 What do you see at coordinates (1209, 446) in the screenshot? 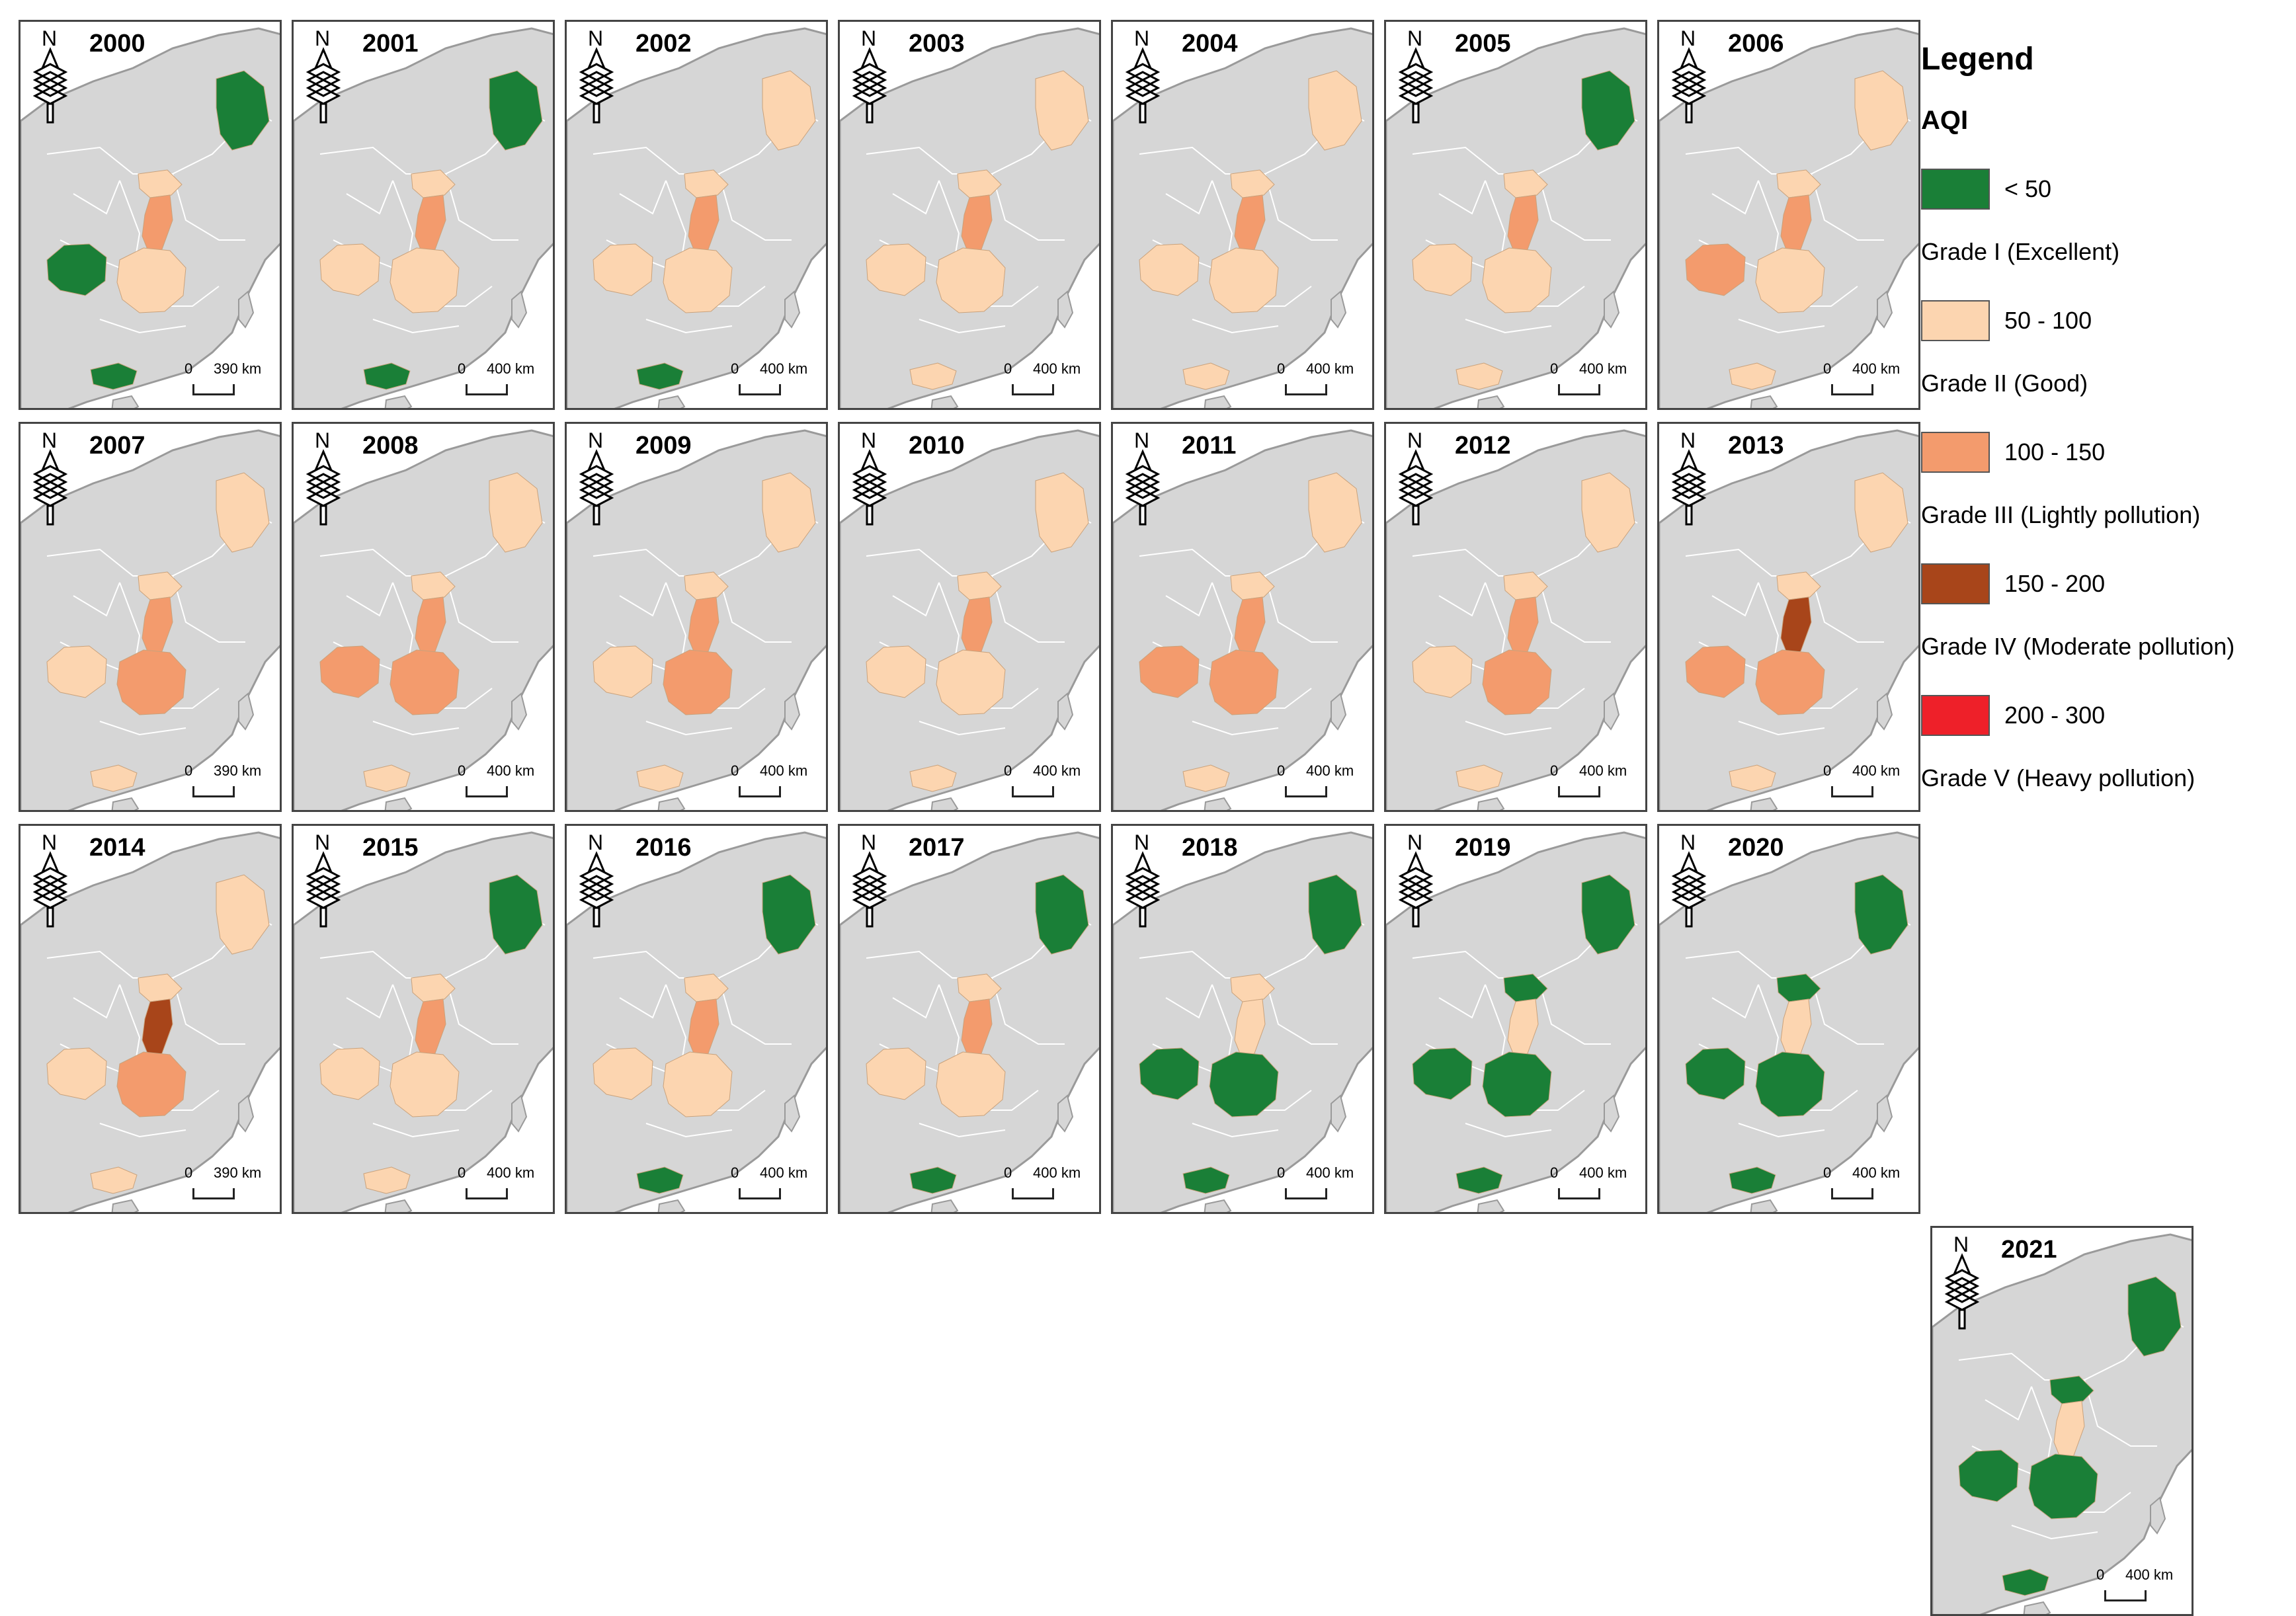
I see `year-label: 2011` at bounding box center [1209, 446].